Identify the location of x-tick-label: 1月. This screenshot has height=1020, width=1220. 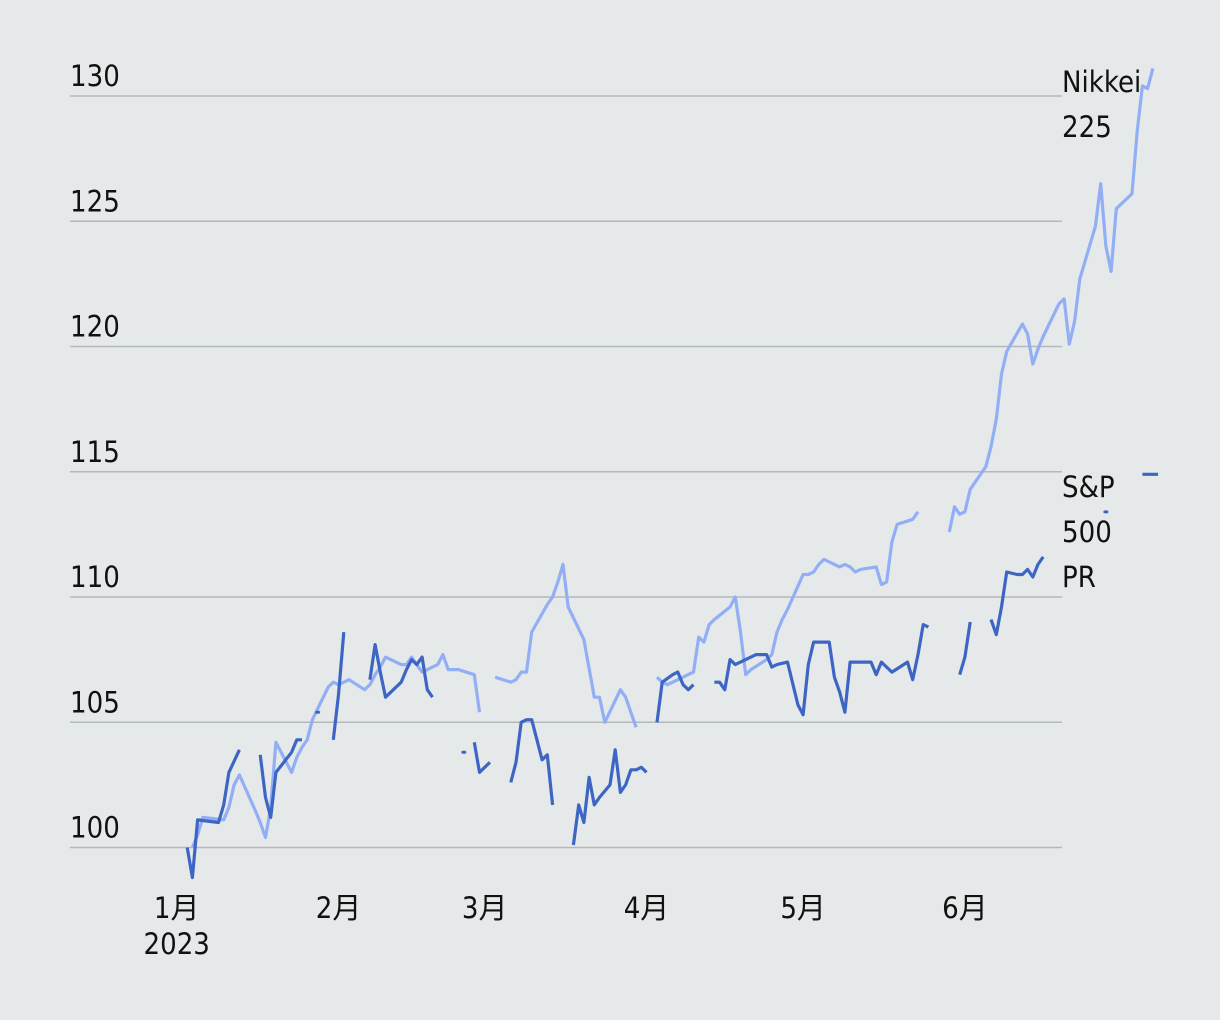
(177, 908).